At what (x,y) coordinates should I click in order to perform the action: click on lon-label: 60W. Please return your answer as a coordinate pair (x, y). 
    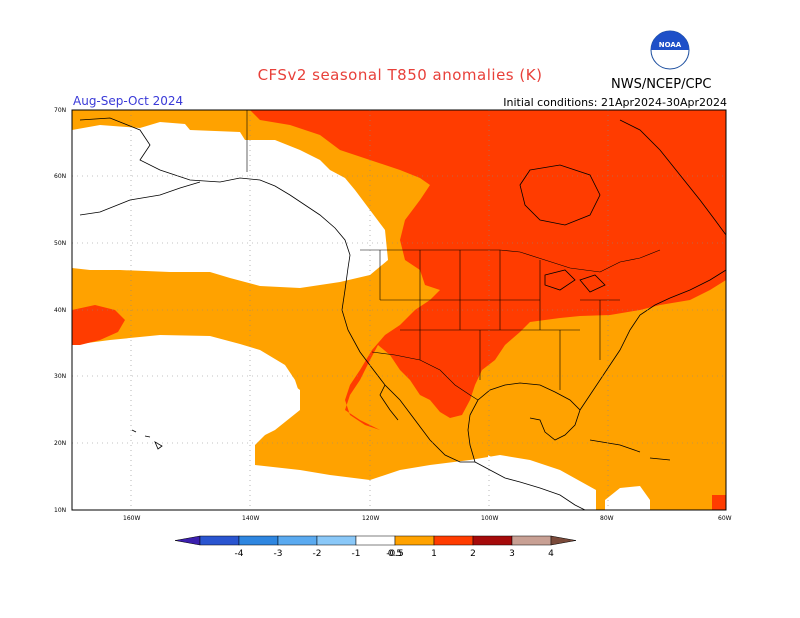
    Looking at the image, I should click on (725, 518).